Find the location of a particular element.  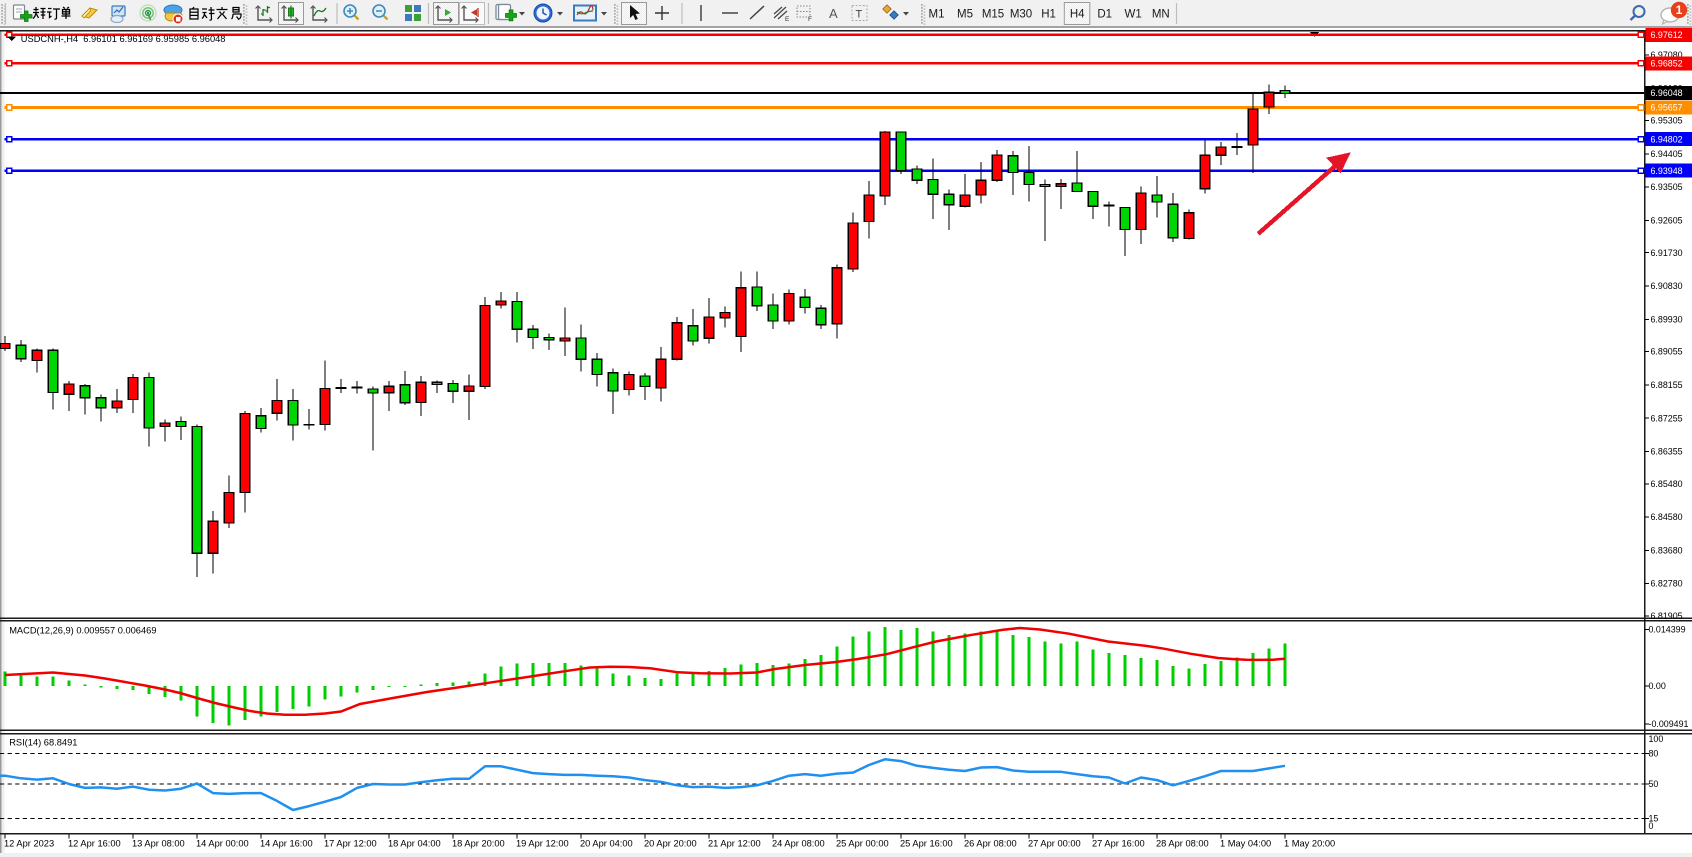

svg-text: 6.83680 is located at coordinates (1667, 551).